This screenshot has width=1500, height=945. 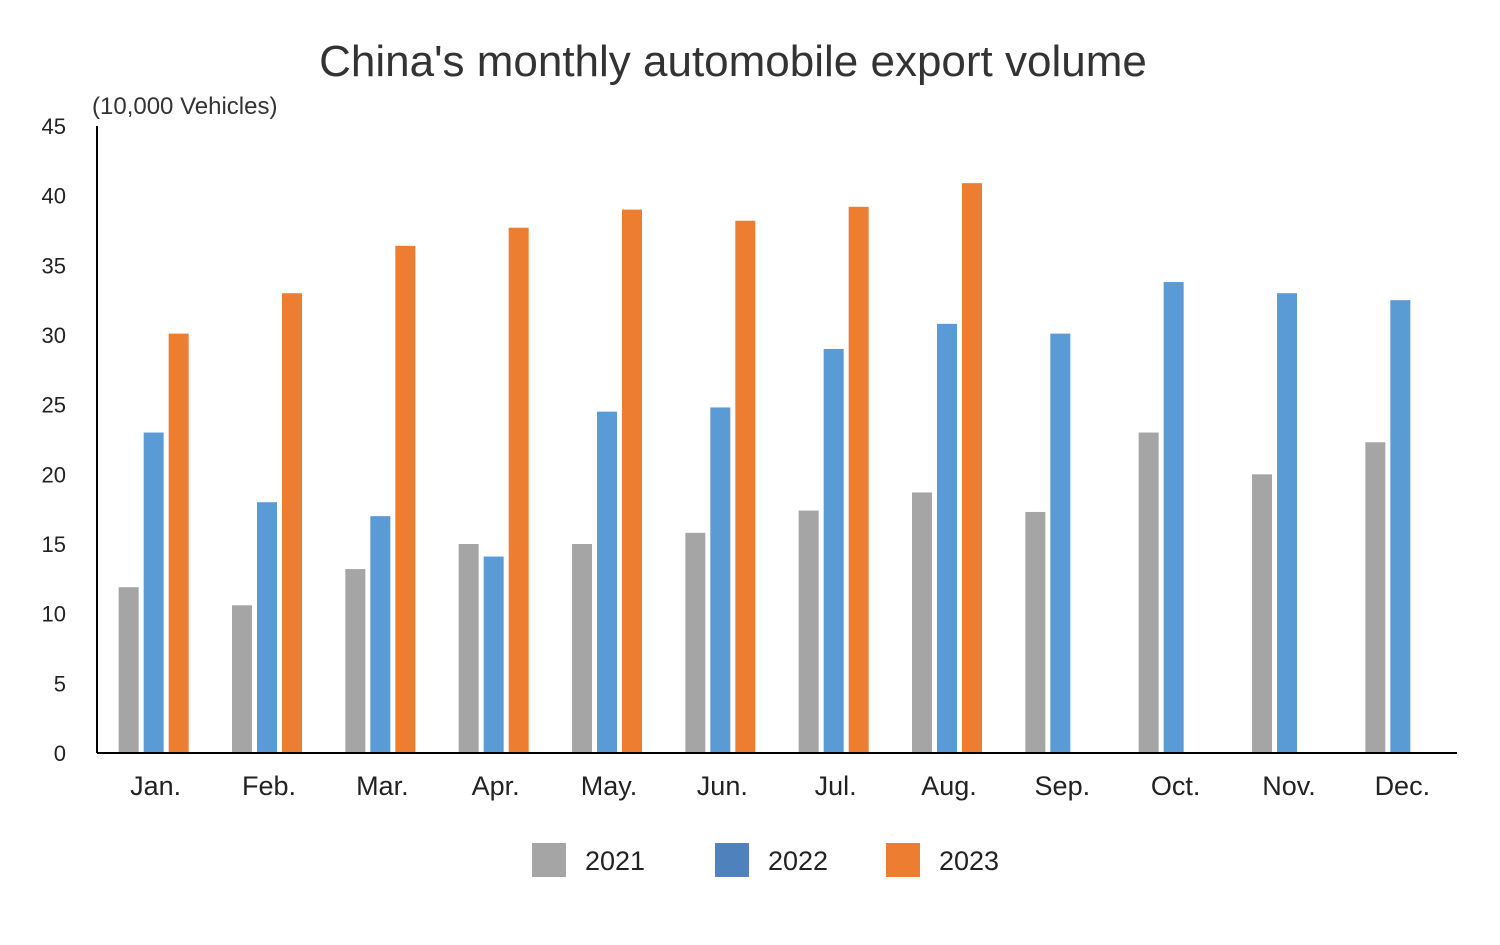 What do you see at coordinates (695, 642) in the screenshot?
I see `bar-2021-jun` at bounding box center [695, 642].